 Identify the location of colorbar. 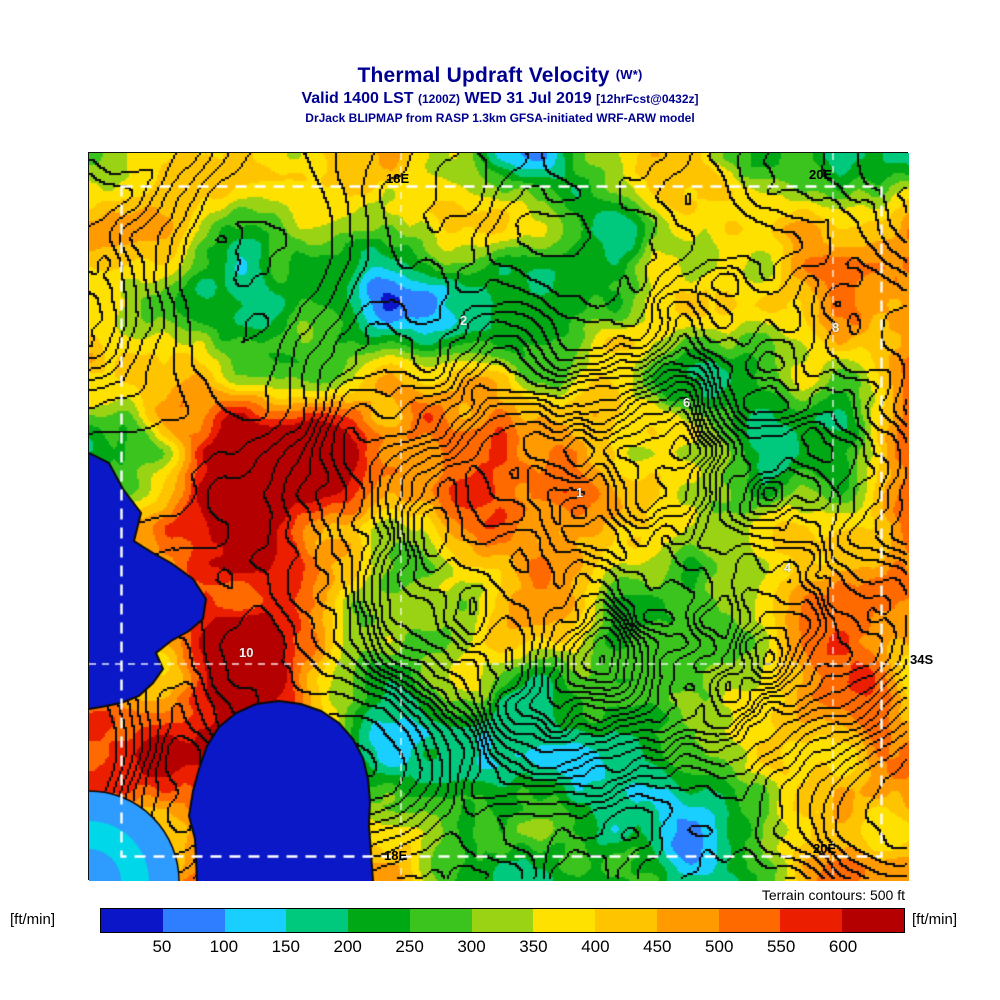
(502, 920).